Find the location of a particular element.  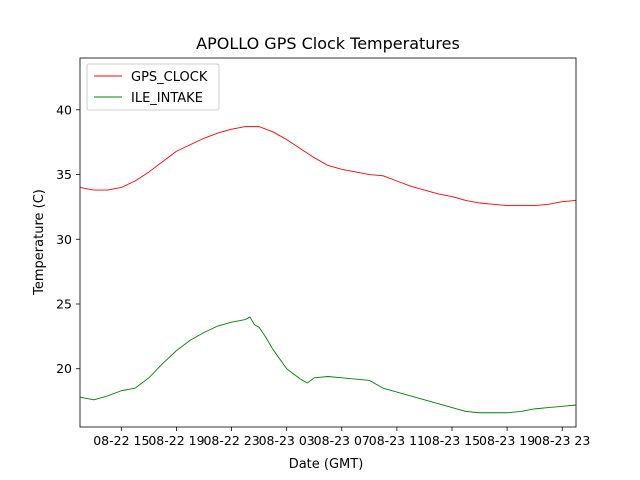

y-axis: 20 25 30 35 40 is located at coordinates (68, 239).